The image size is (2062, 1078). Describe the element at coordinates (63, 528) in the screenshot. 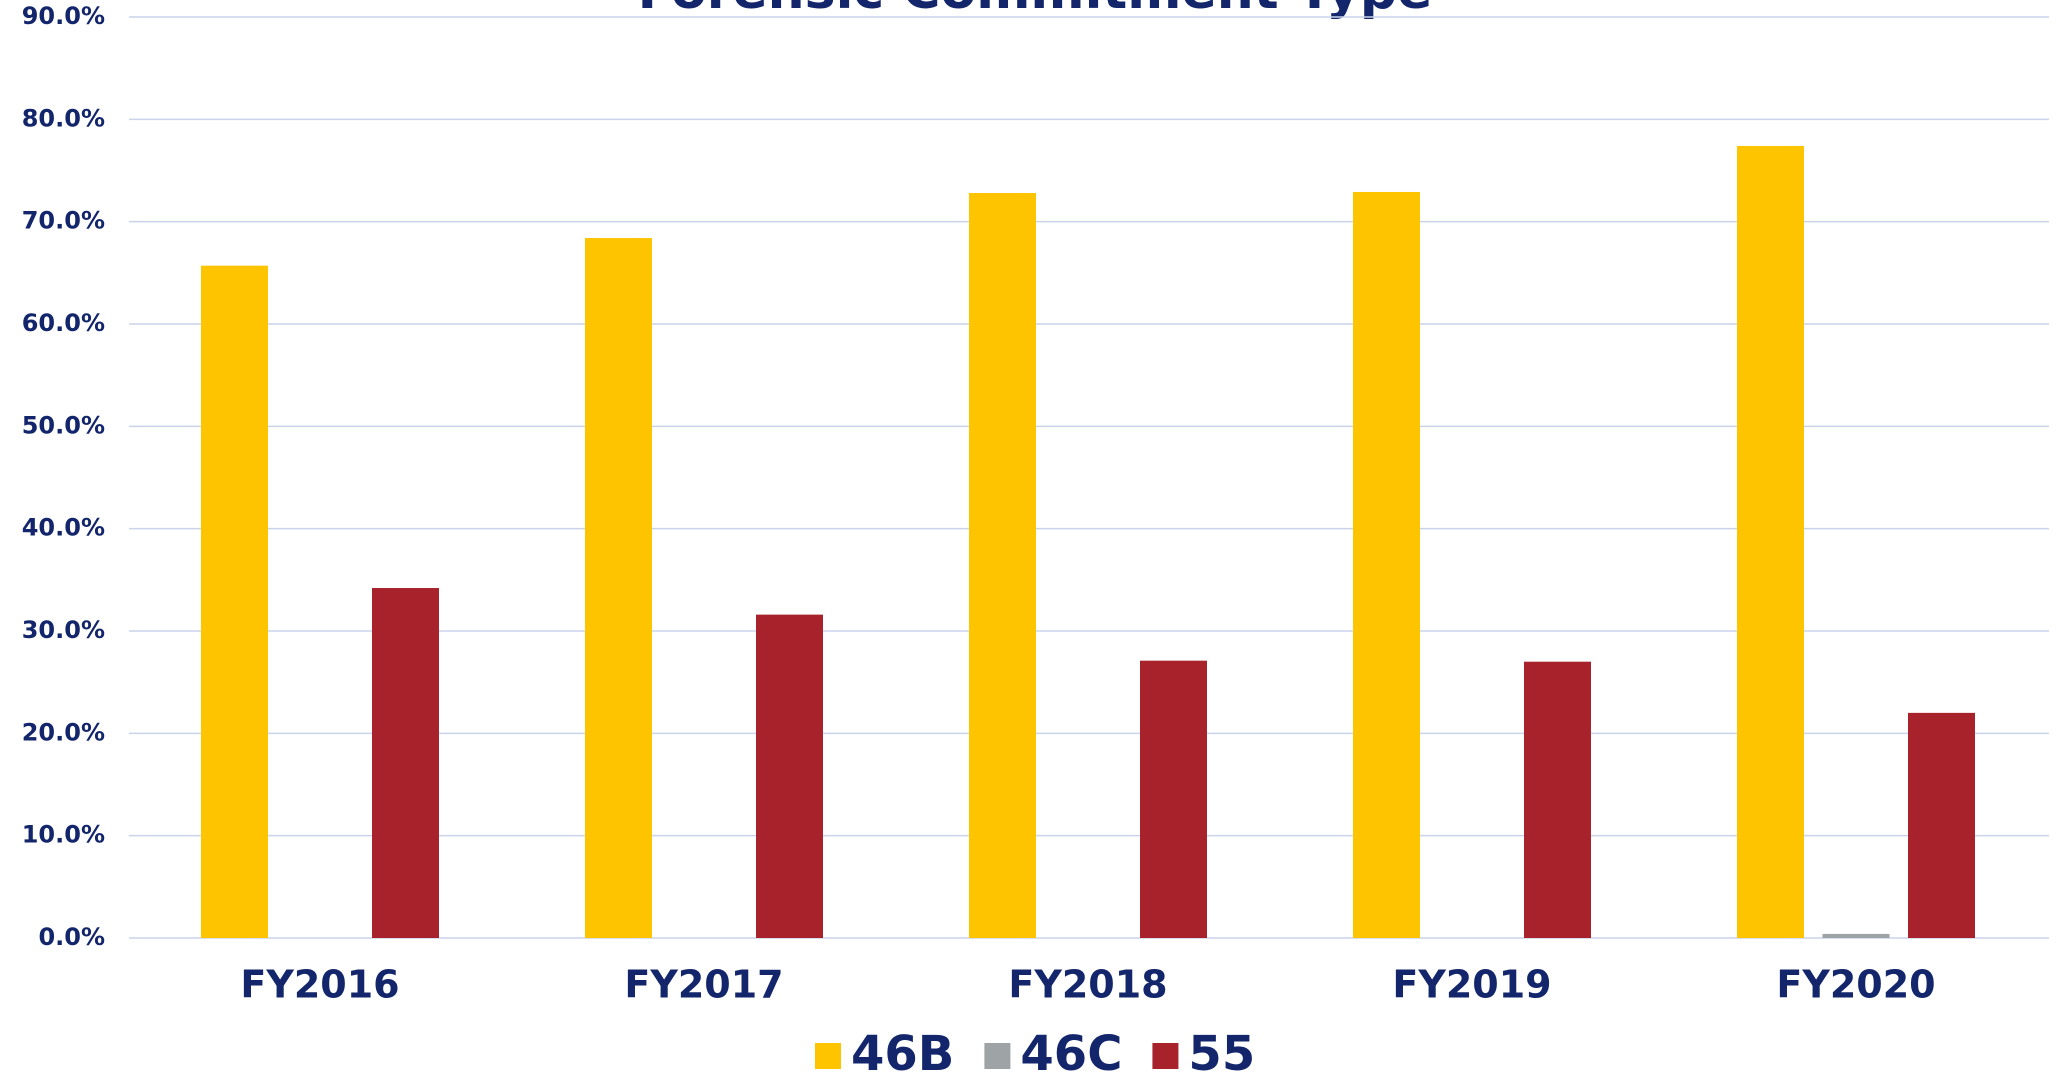

I see `y-tick-label: 40.0%` at that location.